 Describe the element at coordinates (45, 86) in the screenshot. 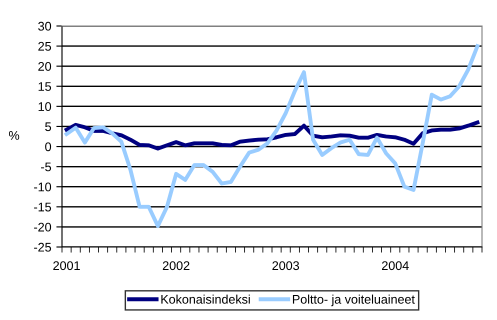

I see `y-tick-label: 15` at that location.